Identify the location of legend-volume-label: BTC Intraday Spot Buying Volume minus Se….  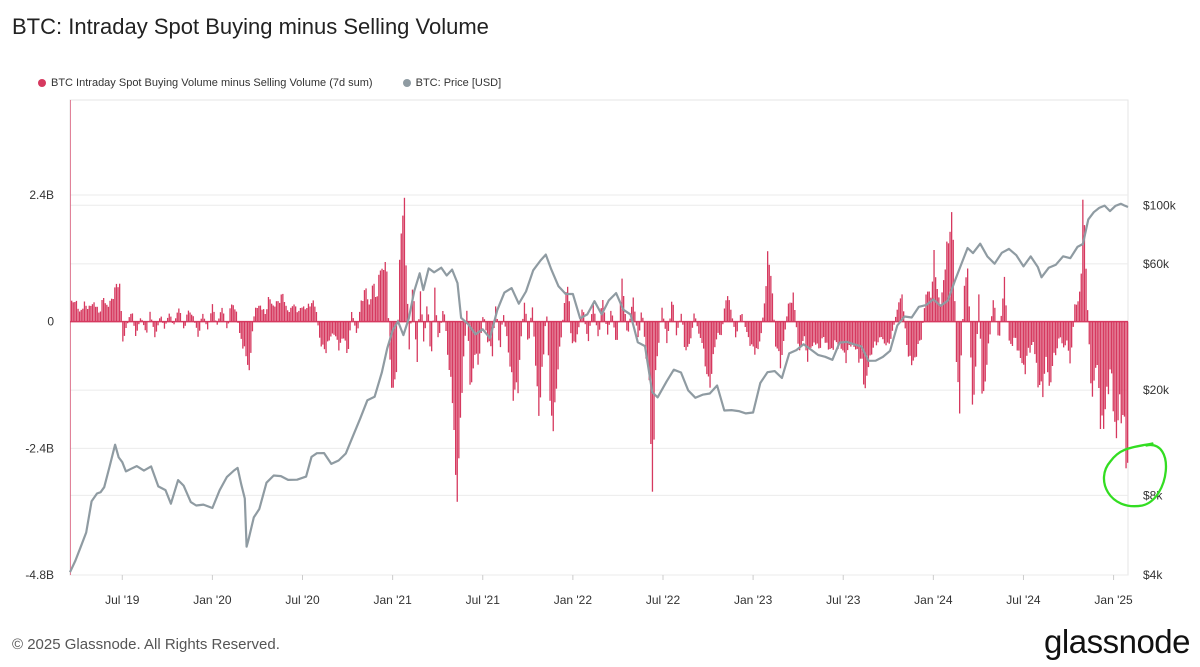
(212, 83).